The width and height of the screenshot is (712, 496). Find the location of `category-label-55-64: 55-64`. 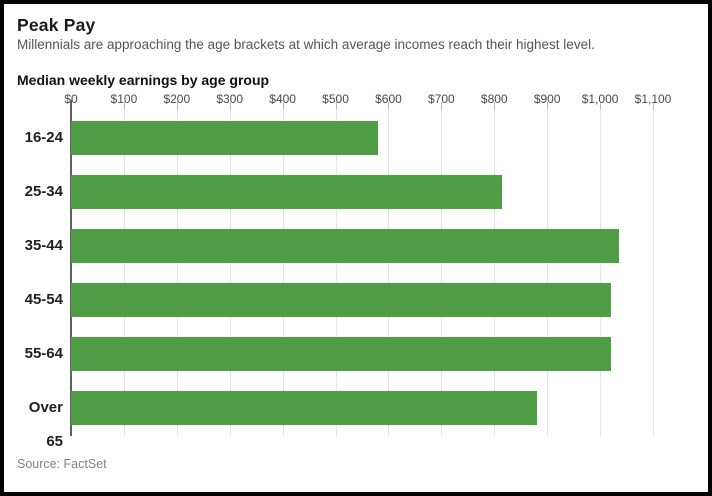

category-label-55-64: 55-64 is located at coordinates (43, 353).